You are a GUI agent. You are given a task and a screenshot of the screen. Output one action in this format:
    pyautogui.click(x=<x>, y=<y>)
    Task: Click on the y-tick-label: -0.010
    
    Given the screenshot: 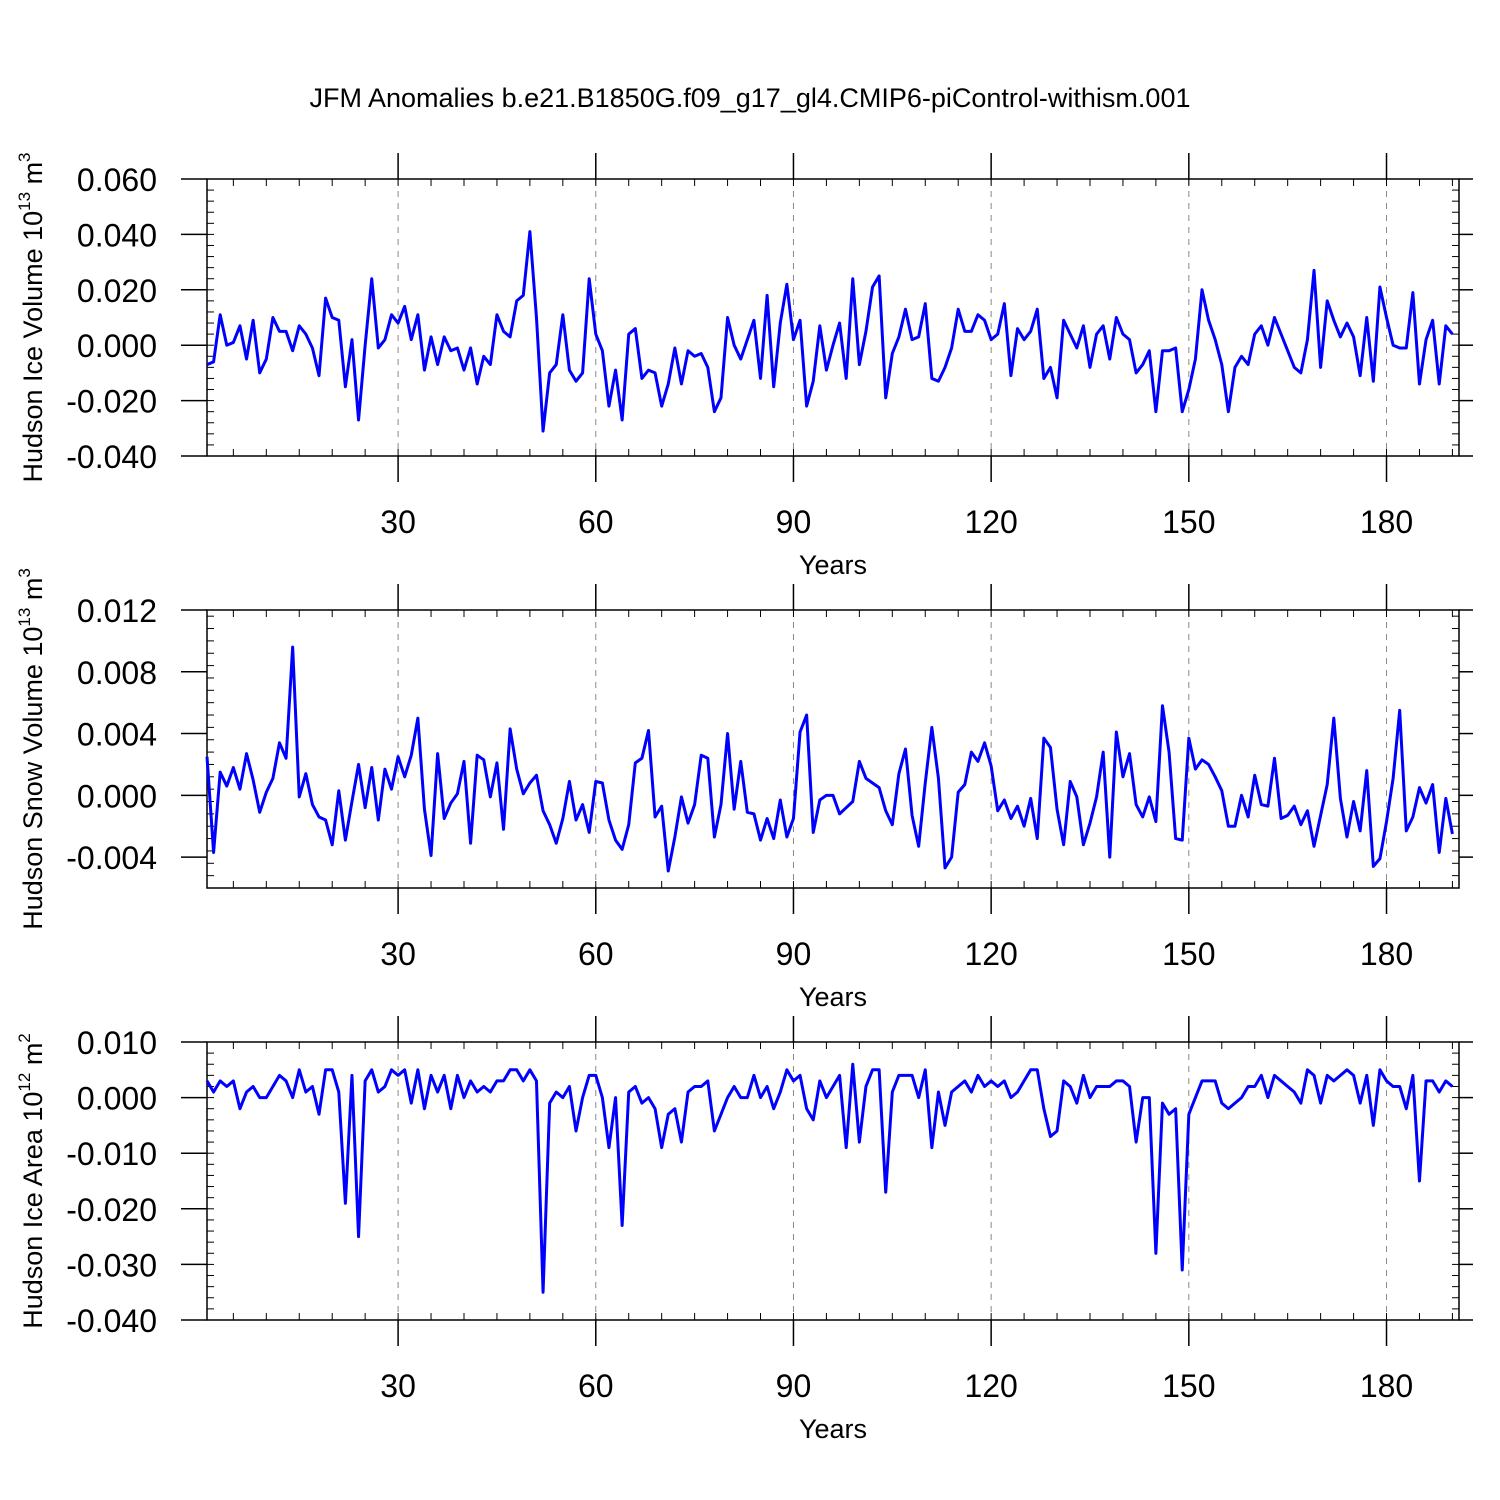 What is the action you would take?
    pyautogui.click(x=111, y=1154)
    